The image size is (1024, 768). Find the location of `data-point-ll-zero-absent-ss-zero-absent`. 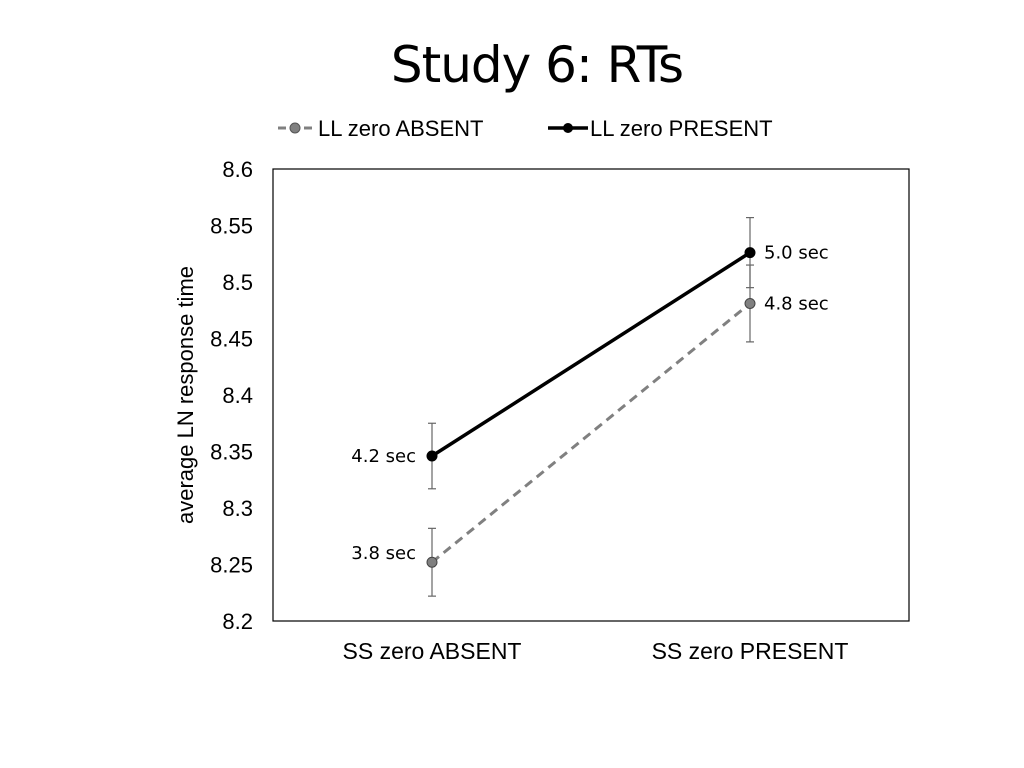

data-point-ll-zero-absent-ss-zero-absent is located at coordinates (432, 562).